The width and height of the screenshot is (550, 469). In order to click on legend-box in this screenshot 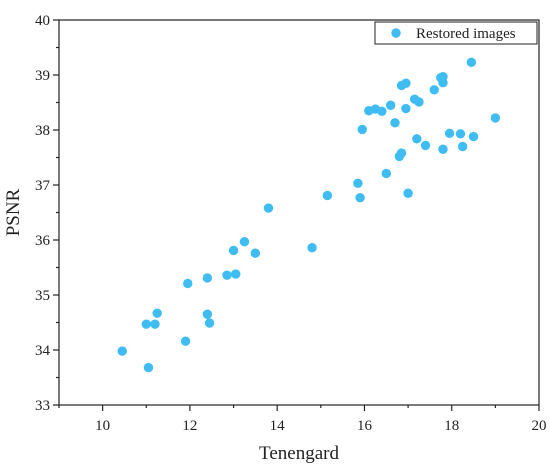, I will do `click(456, 33)`.